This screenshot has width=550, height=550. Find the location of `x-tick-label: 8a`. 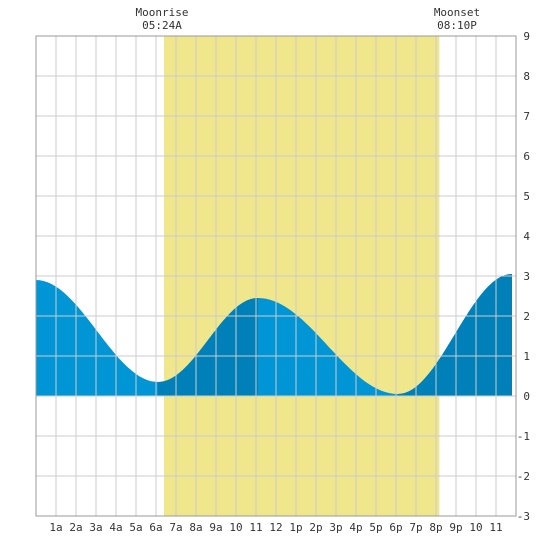

x-tick-label: 8a is located at coordinates (195, 527).